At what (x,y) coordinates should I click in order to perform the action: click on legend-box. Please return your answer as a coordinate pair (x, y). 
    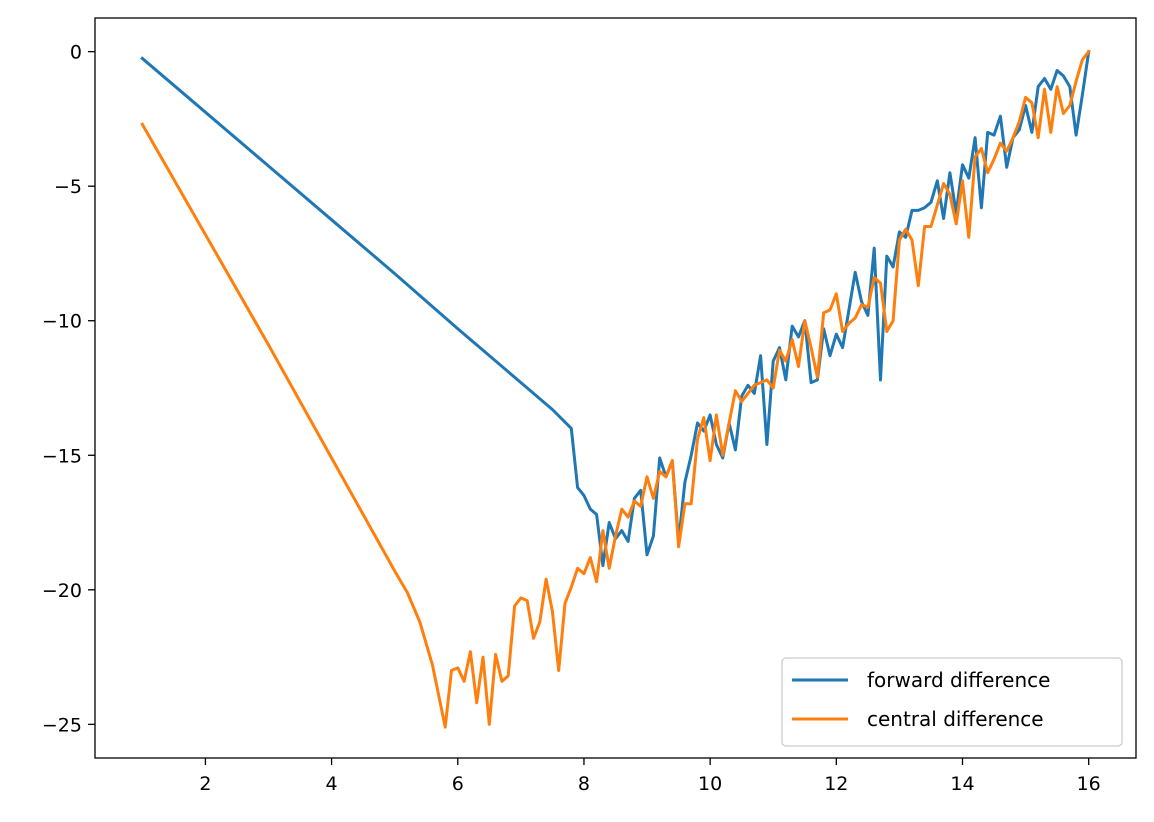
    Looking at the image, I should click on (952, 702).